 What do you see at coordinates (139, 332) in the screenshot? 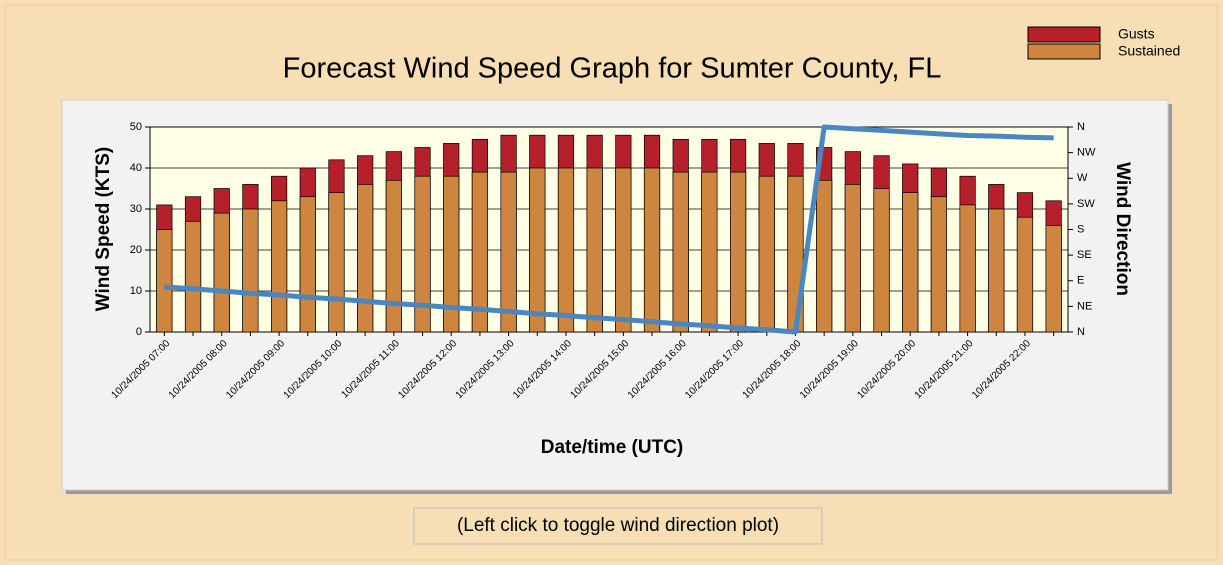
I see `y-tick-label: 0` at bounding box center [139, 332].